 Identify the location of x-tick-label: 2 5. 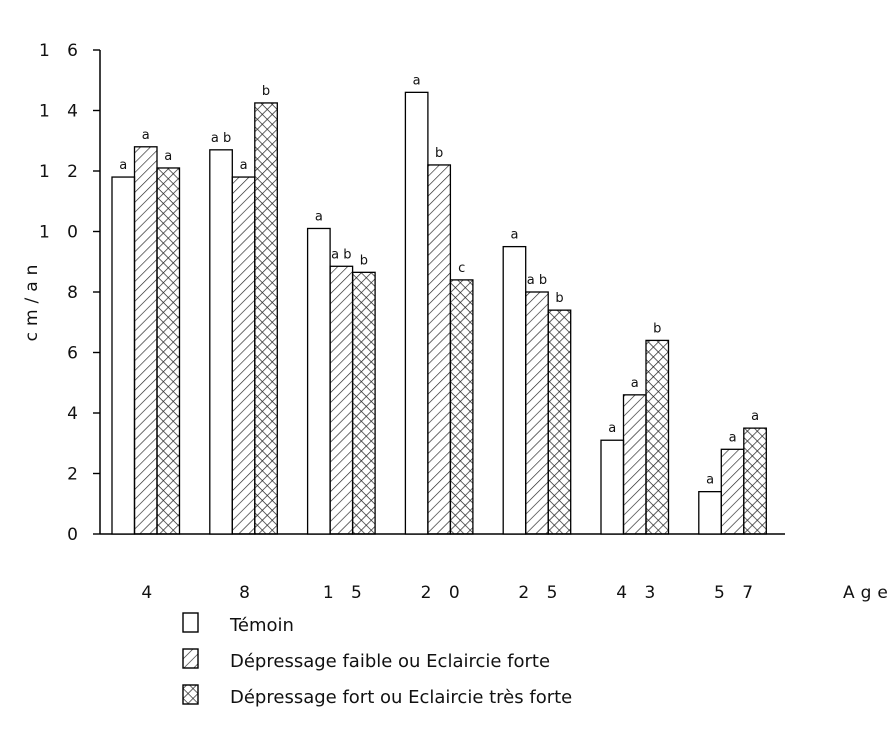
(540, 593).